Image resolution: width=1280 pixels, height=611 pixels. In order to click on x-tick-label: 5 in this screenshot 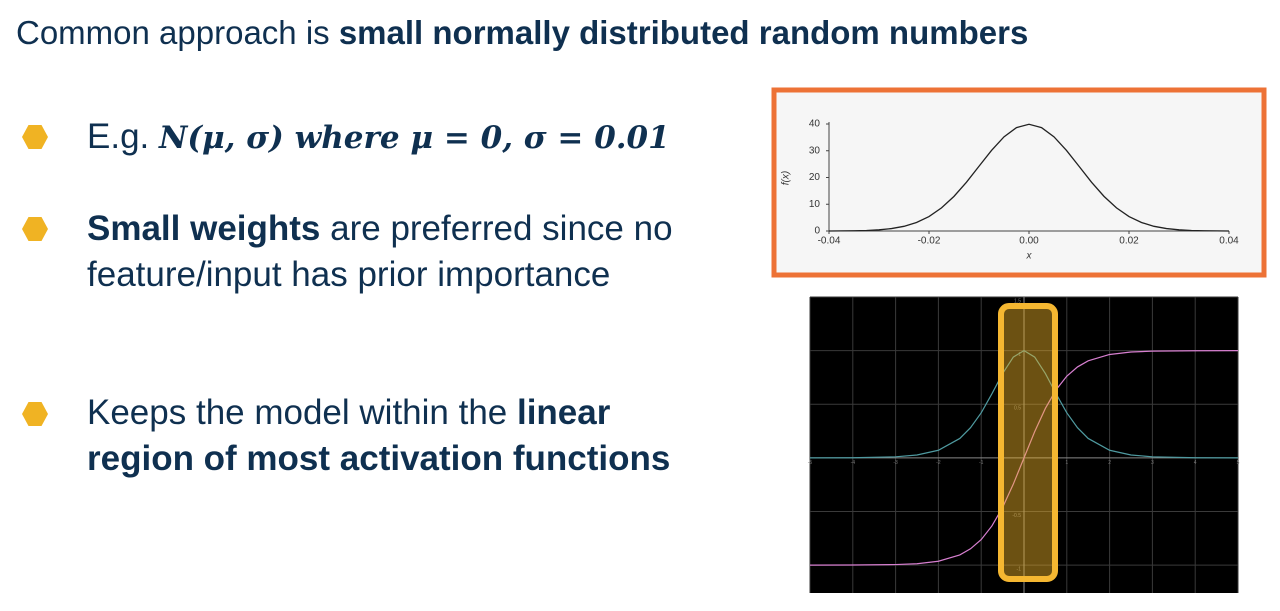, I will do `click(1238, 463)`.